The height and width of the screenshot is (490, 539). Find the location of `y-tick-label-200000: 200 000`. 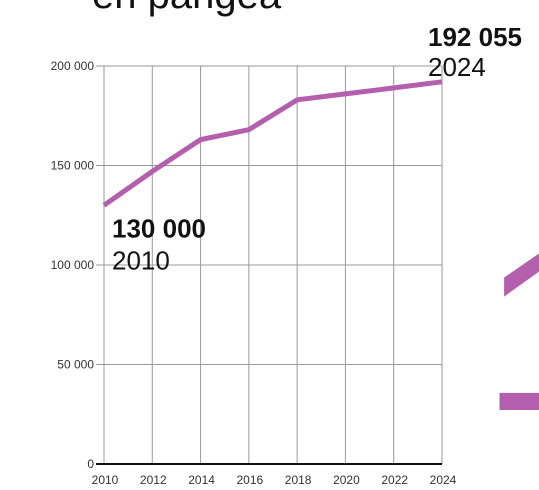

y-tick-label-200000: 200 000 is located at coordinates (73, 66).